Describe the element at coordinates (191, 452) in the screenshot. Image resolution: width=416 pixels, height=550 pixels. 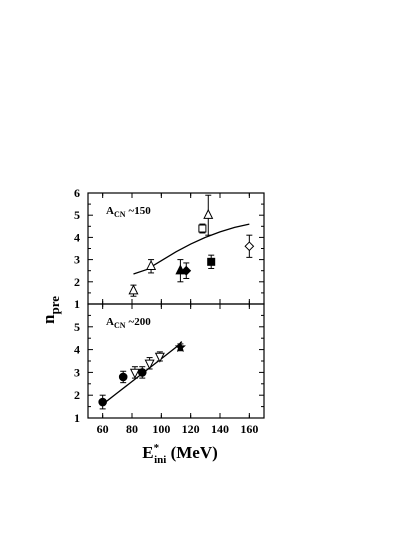
I see `x-axis-label-unit: (MeV)` at that location.